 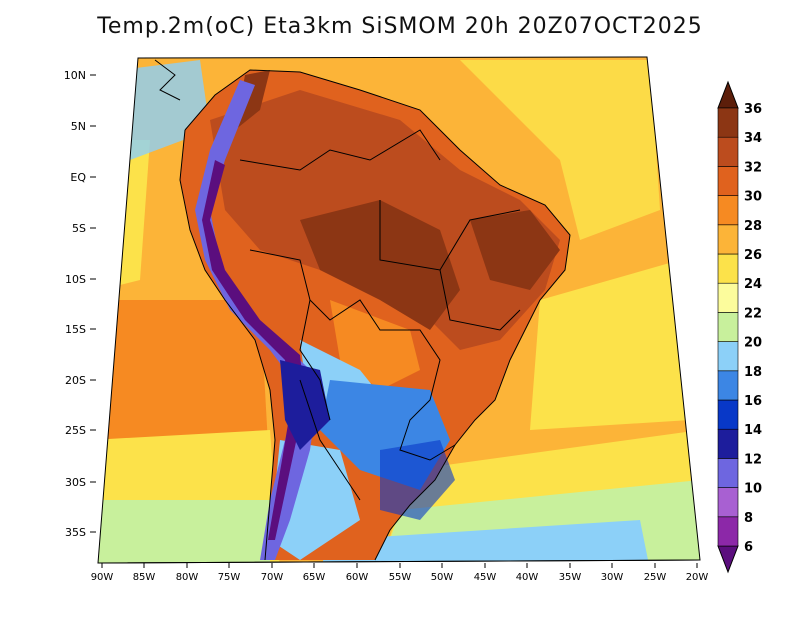 I want to click on lat-label: 15S, so click(x=75, y=329).